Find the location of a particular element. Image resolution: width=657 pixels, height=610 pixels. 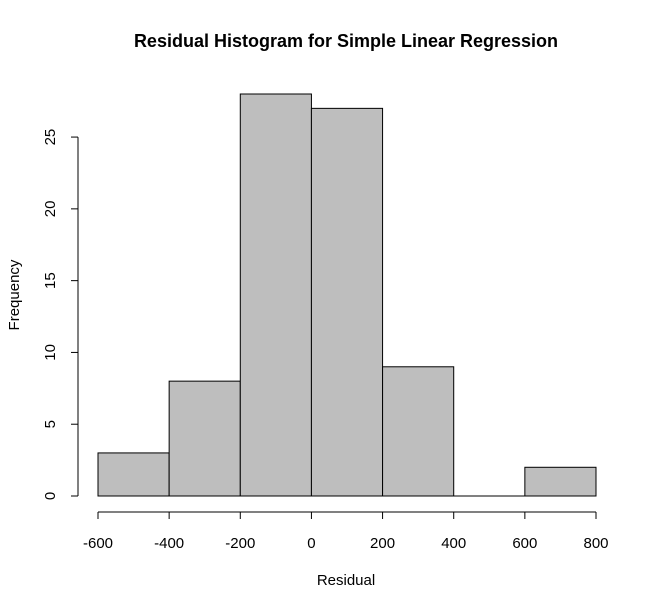

x-tick-label: 0 is located at coordinates (311, 543).